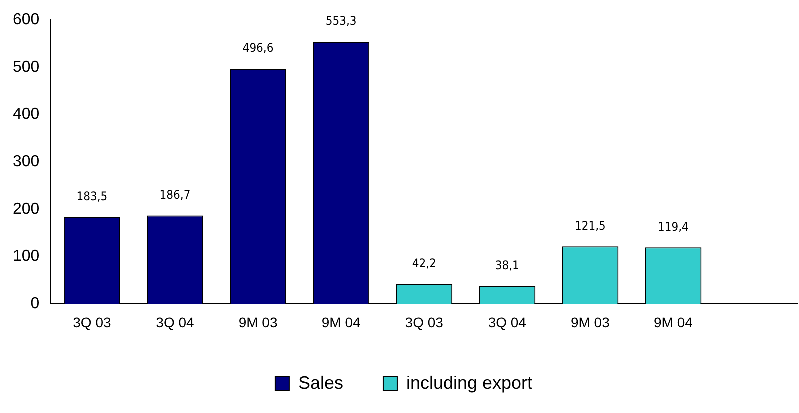 This screenshot has height=413, width=799. I want to click on y-tick-label: 200, so click(26, 209).